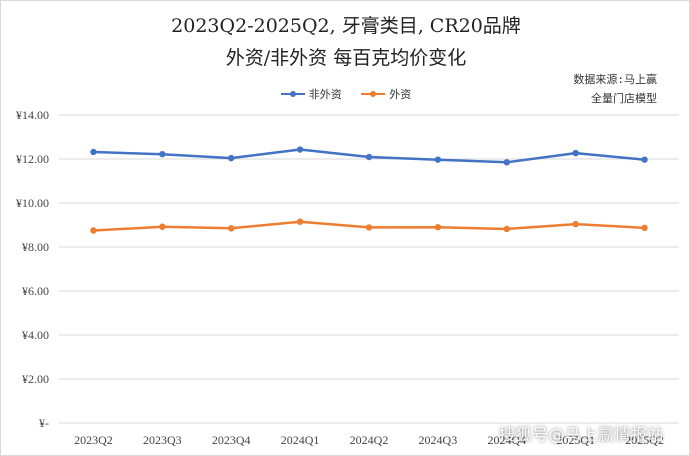 The height and width of the screenshot is (456, 690). Describe the element at coordinates (644, 440) in the screenshot. I see `x-tick-label-8: 2025Q2` at that location.